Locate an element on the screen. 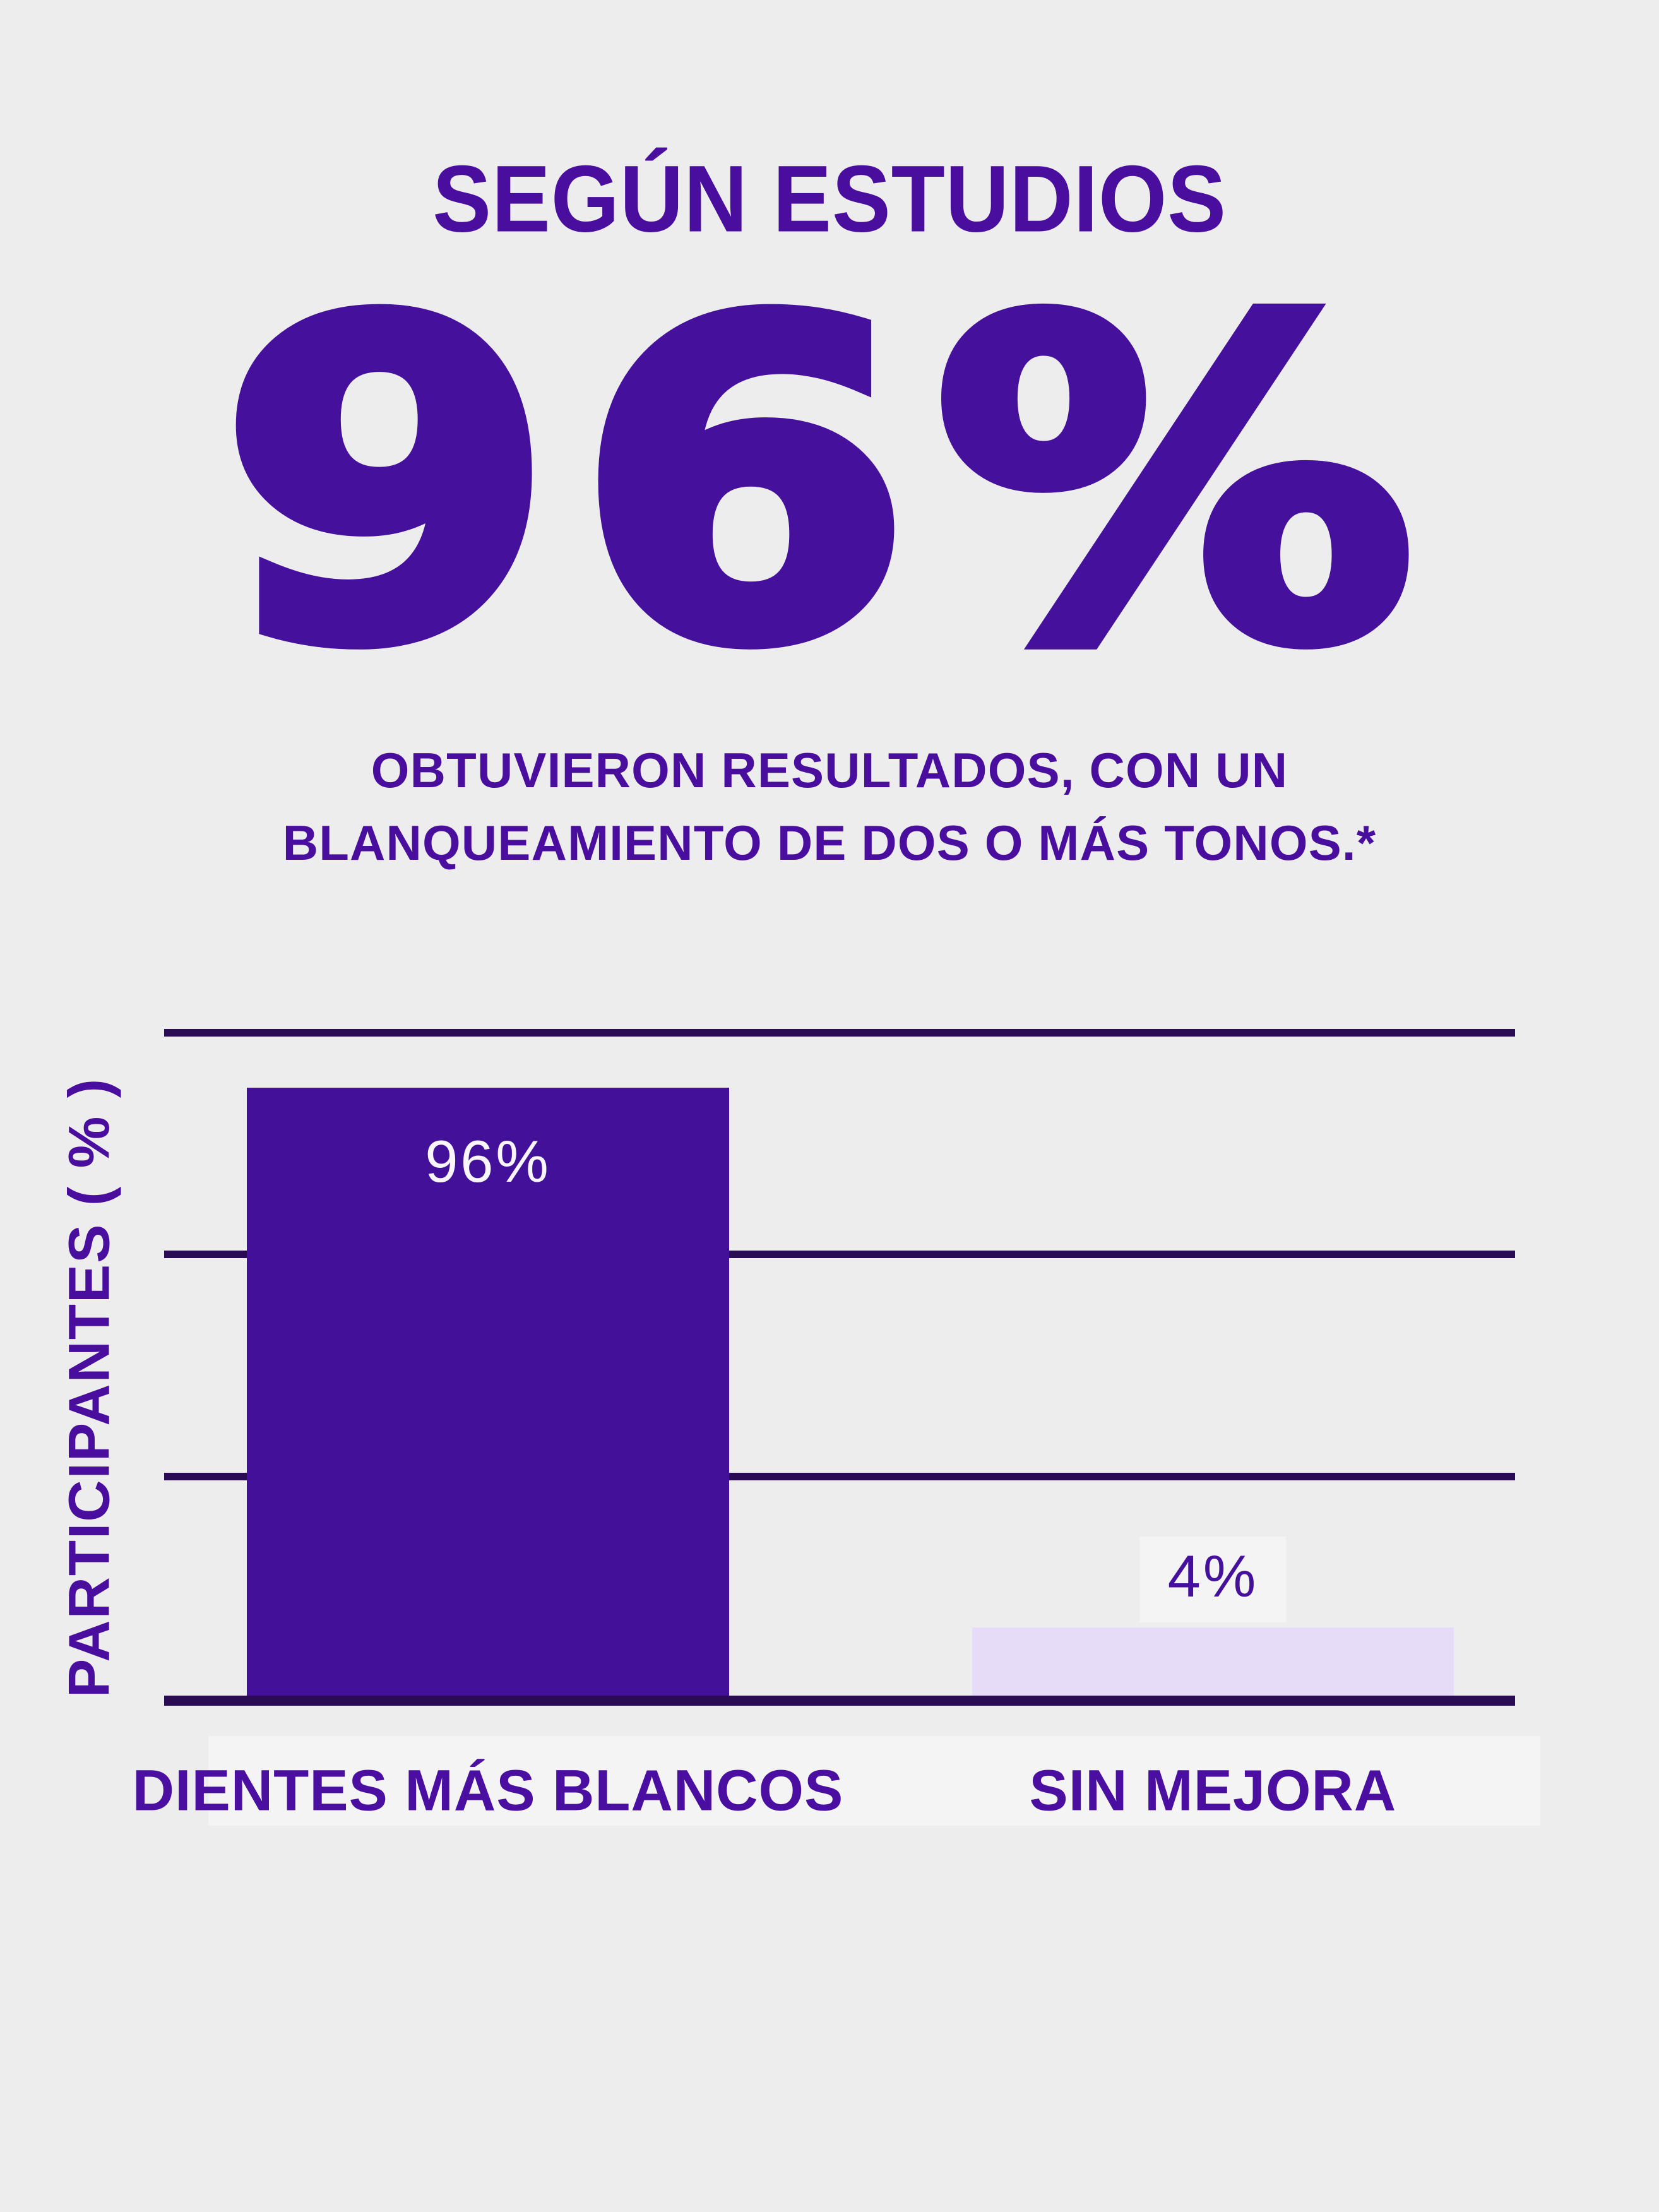  subtitle-line-2: BLANQUEAMIENTO DE DOS O MÁS TONOS.* is located at coordinates (829, 843).